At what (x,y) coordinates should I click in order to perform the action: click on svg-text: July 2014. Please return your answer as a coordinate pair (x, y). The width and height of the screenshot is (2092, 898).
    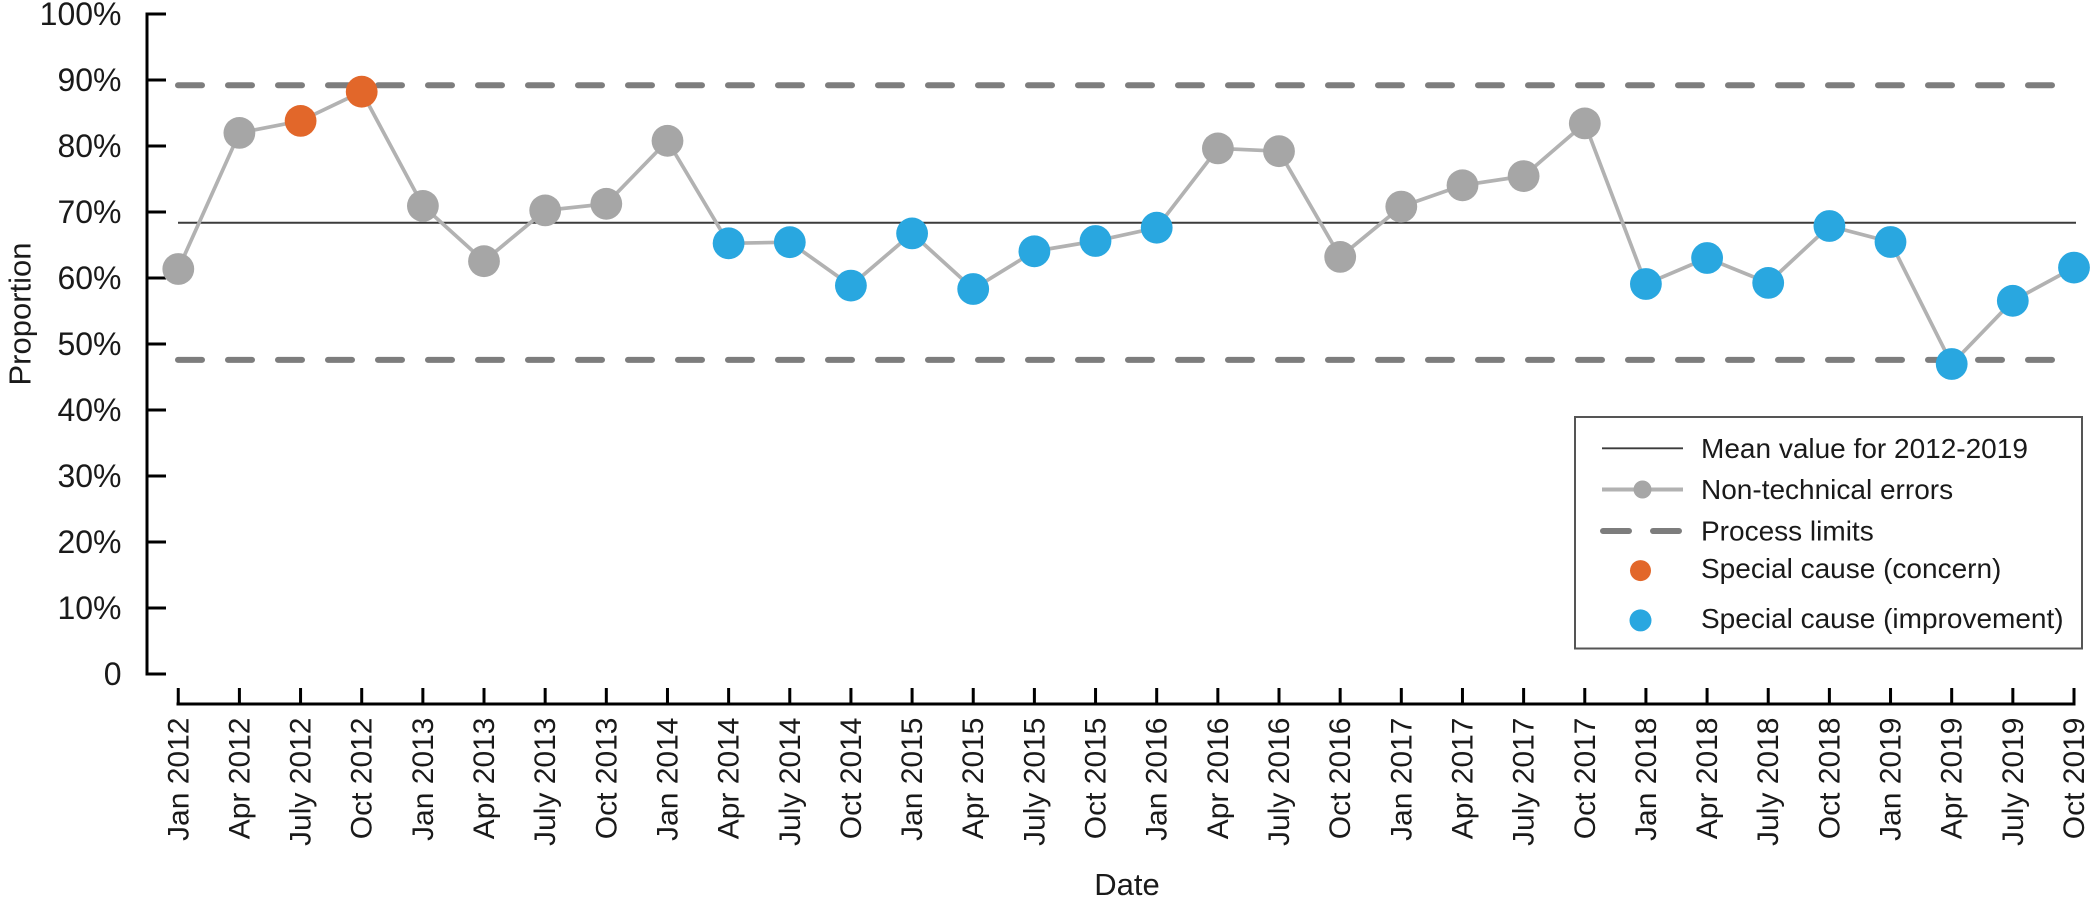
    Looking at the image, I should click on (790, 782).